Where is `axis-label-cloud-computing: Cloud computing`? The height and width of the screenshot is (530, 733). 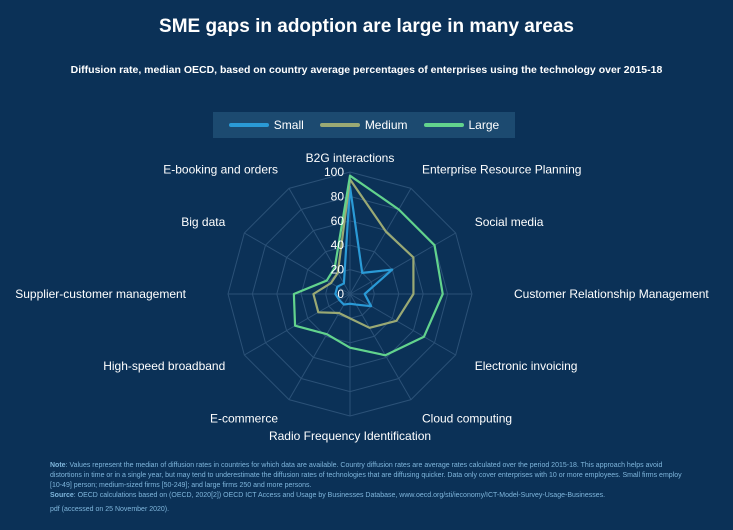 axis-label-cloud-computing: Cloud computing is located at coordinates (467, 419).